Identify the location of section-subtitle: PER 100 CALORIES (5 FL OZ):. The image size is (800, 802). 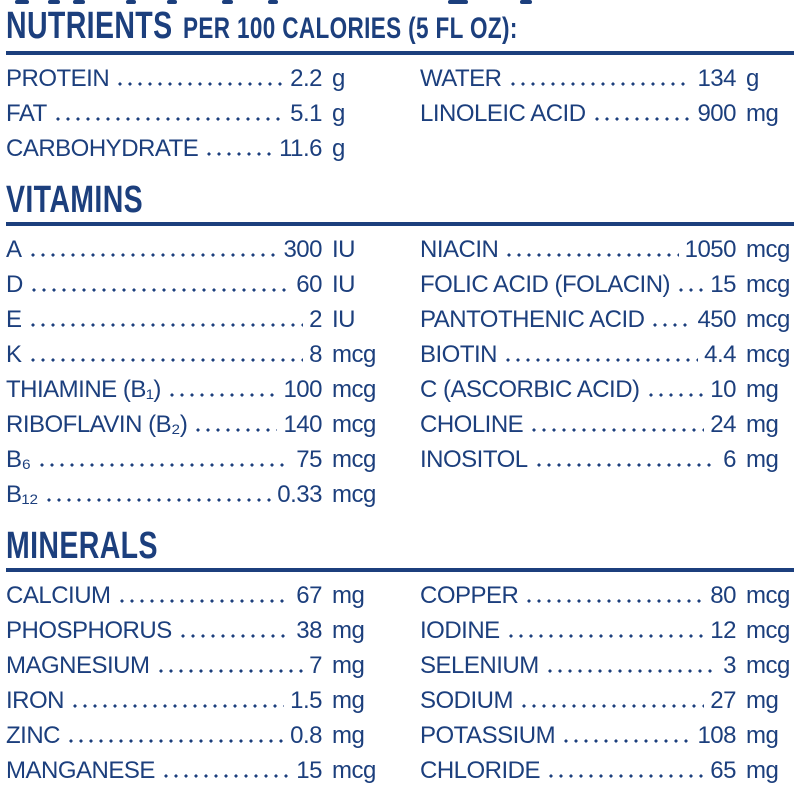
(350, 28).